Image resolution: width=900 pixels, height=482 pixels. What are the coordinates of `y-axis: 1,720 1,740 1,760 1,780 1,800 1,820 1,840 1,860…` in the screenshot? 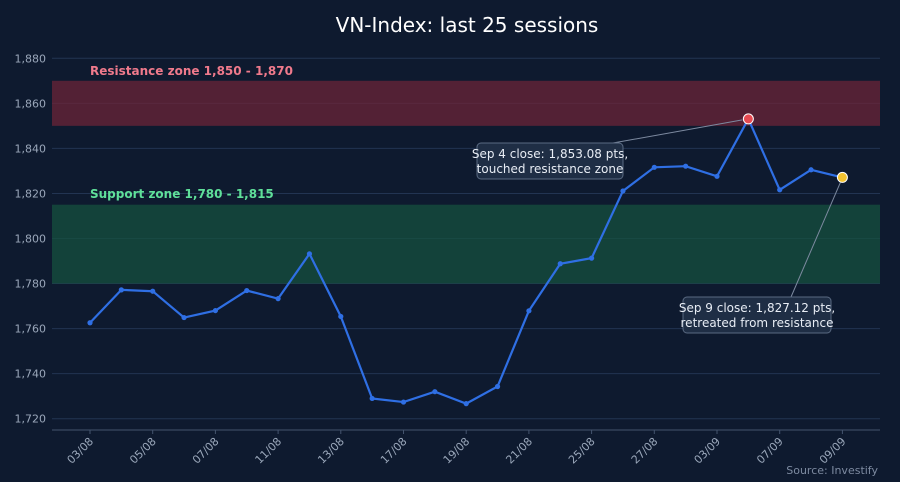 It's located at (31, 238).